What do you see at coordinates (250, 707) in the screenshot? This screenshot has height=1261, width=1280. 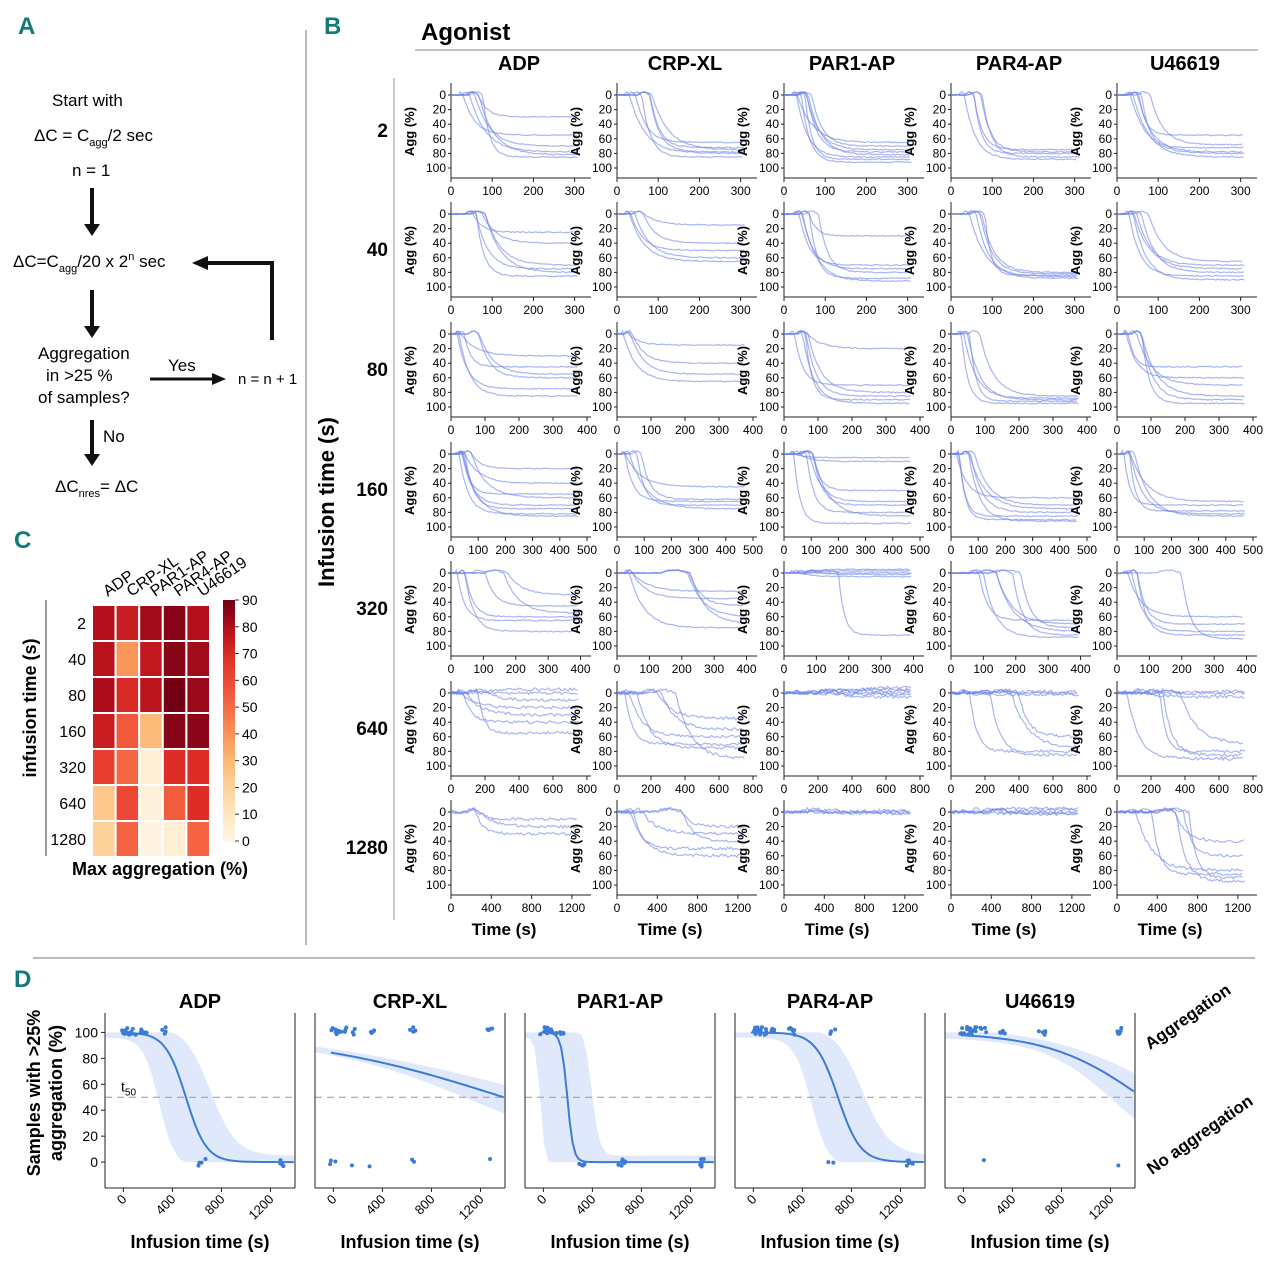 I see `colorbar-tick-label: 50` at bounding box center [250, 707].